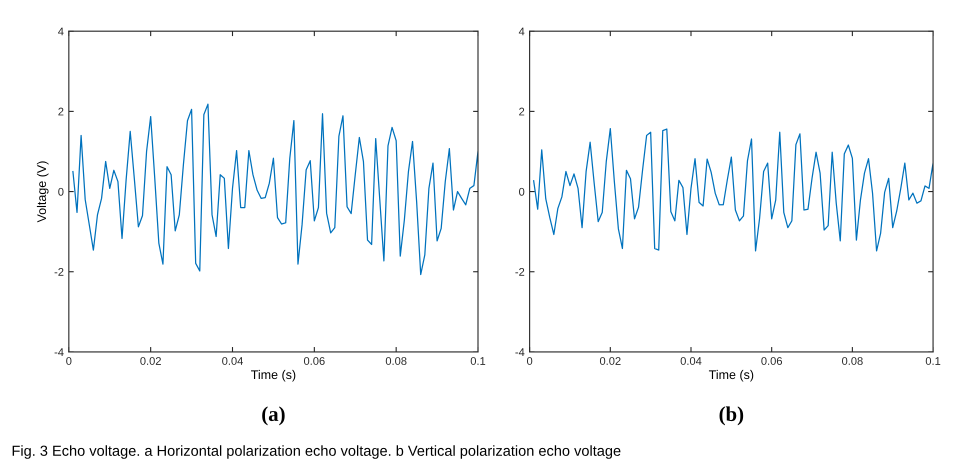 This screenshot has width=956, height=473. I want to click on caption: Fig. 3 Echo voltage. a Horizontal polarization echo voltage. b Vertical polarization echo voltage, so click(316, 452).